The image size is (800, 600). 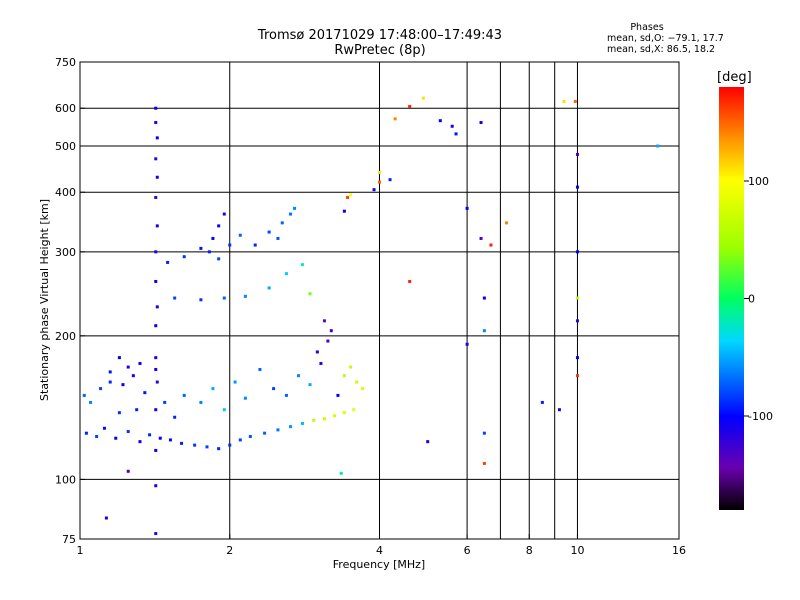 I want to click on x-tick-label: 16, so click(x=679, y=550).